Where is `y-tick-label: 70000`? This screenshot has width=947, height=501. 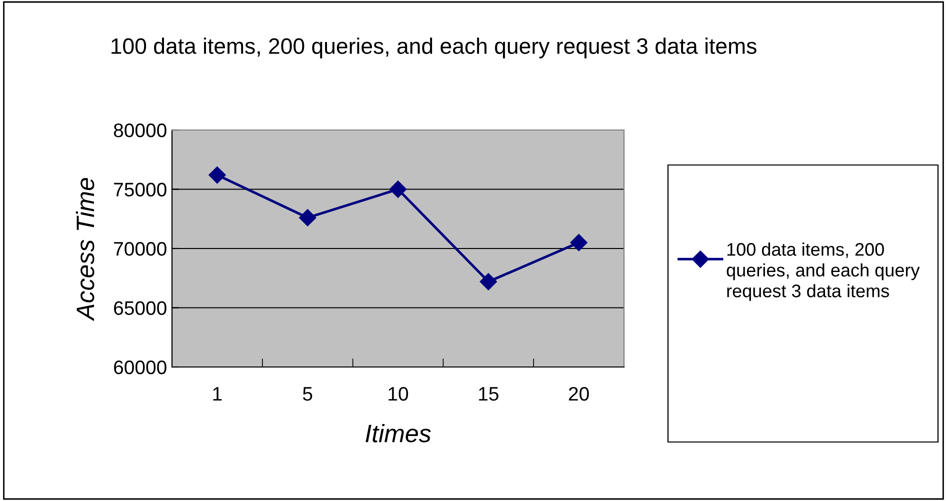
y-tick-label: 70000 is located at coordinates (140, 249).